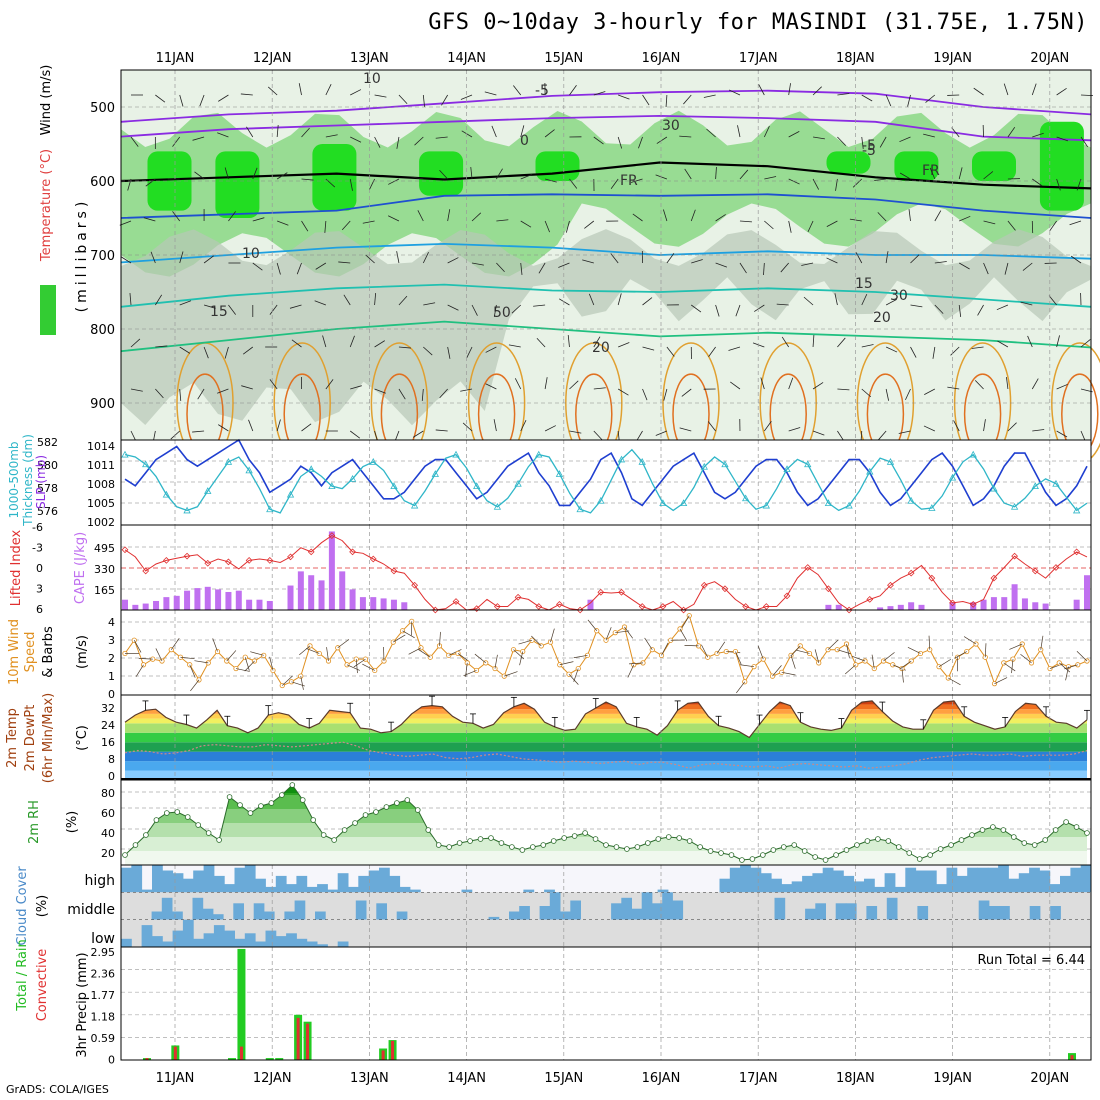  Describe the element at coordinates (39, 609) in the screenshot. I see `li-tick: 6` at that location.